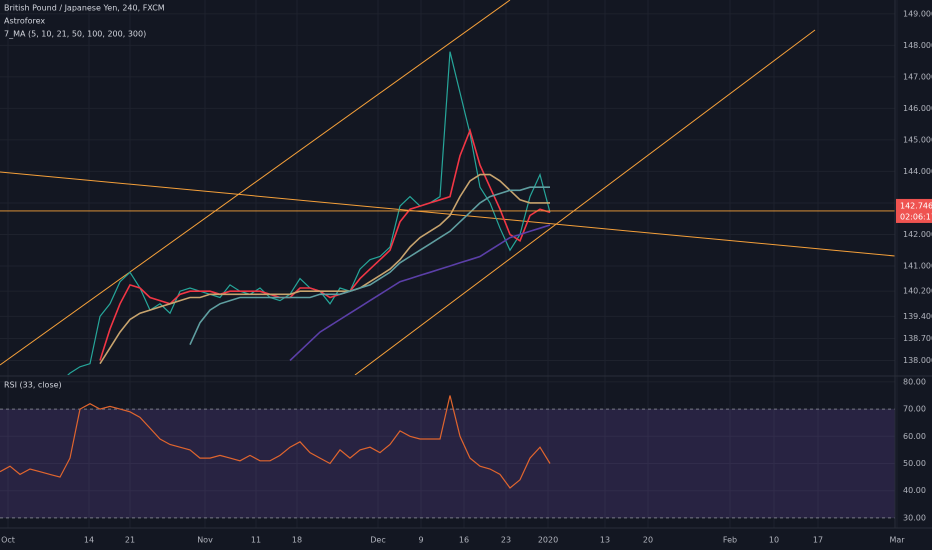 Image resolution: width=932 pixels, height=550 pixels. I want to click on x-tick-label: 11, so click(256, 540).